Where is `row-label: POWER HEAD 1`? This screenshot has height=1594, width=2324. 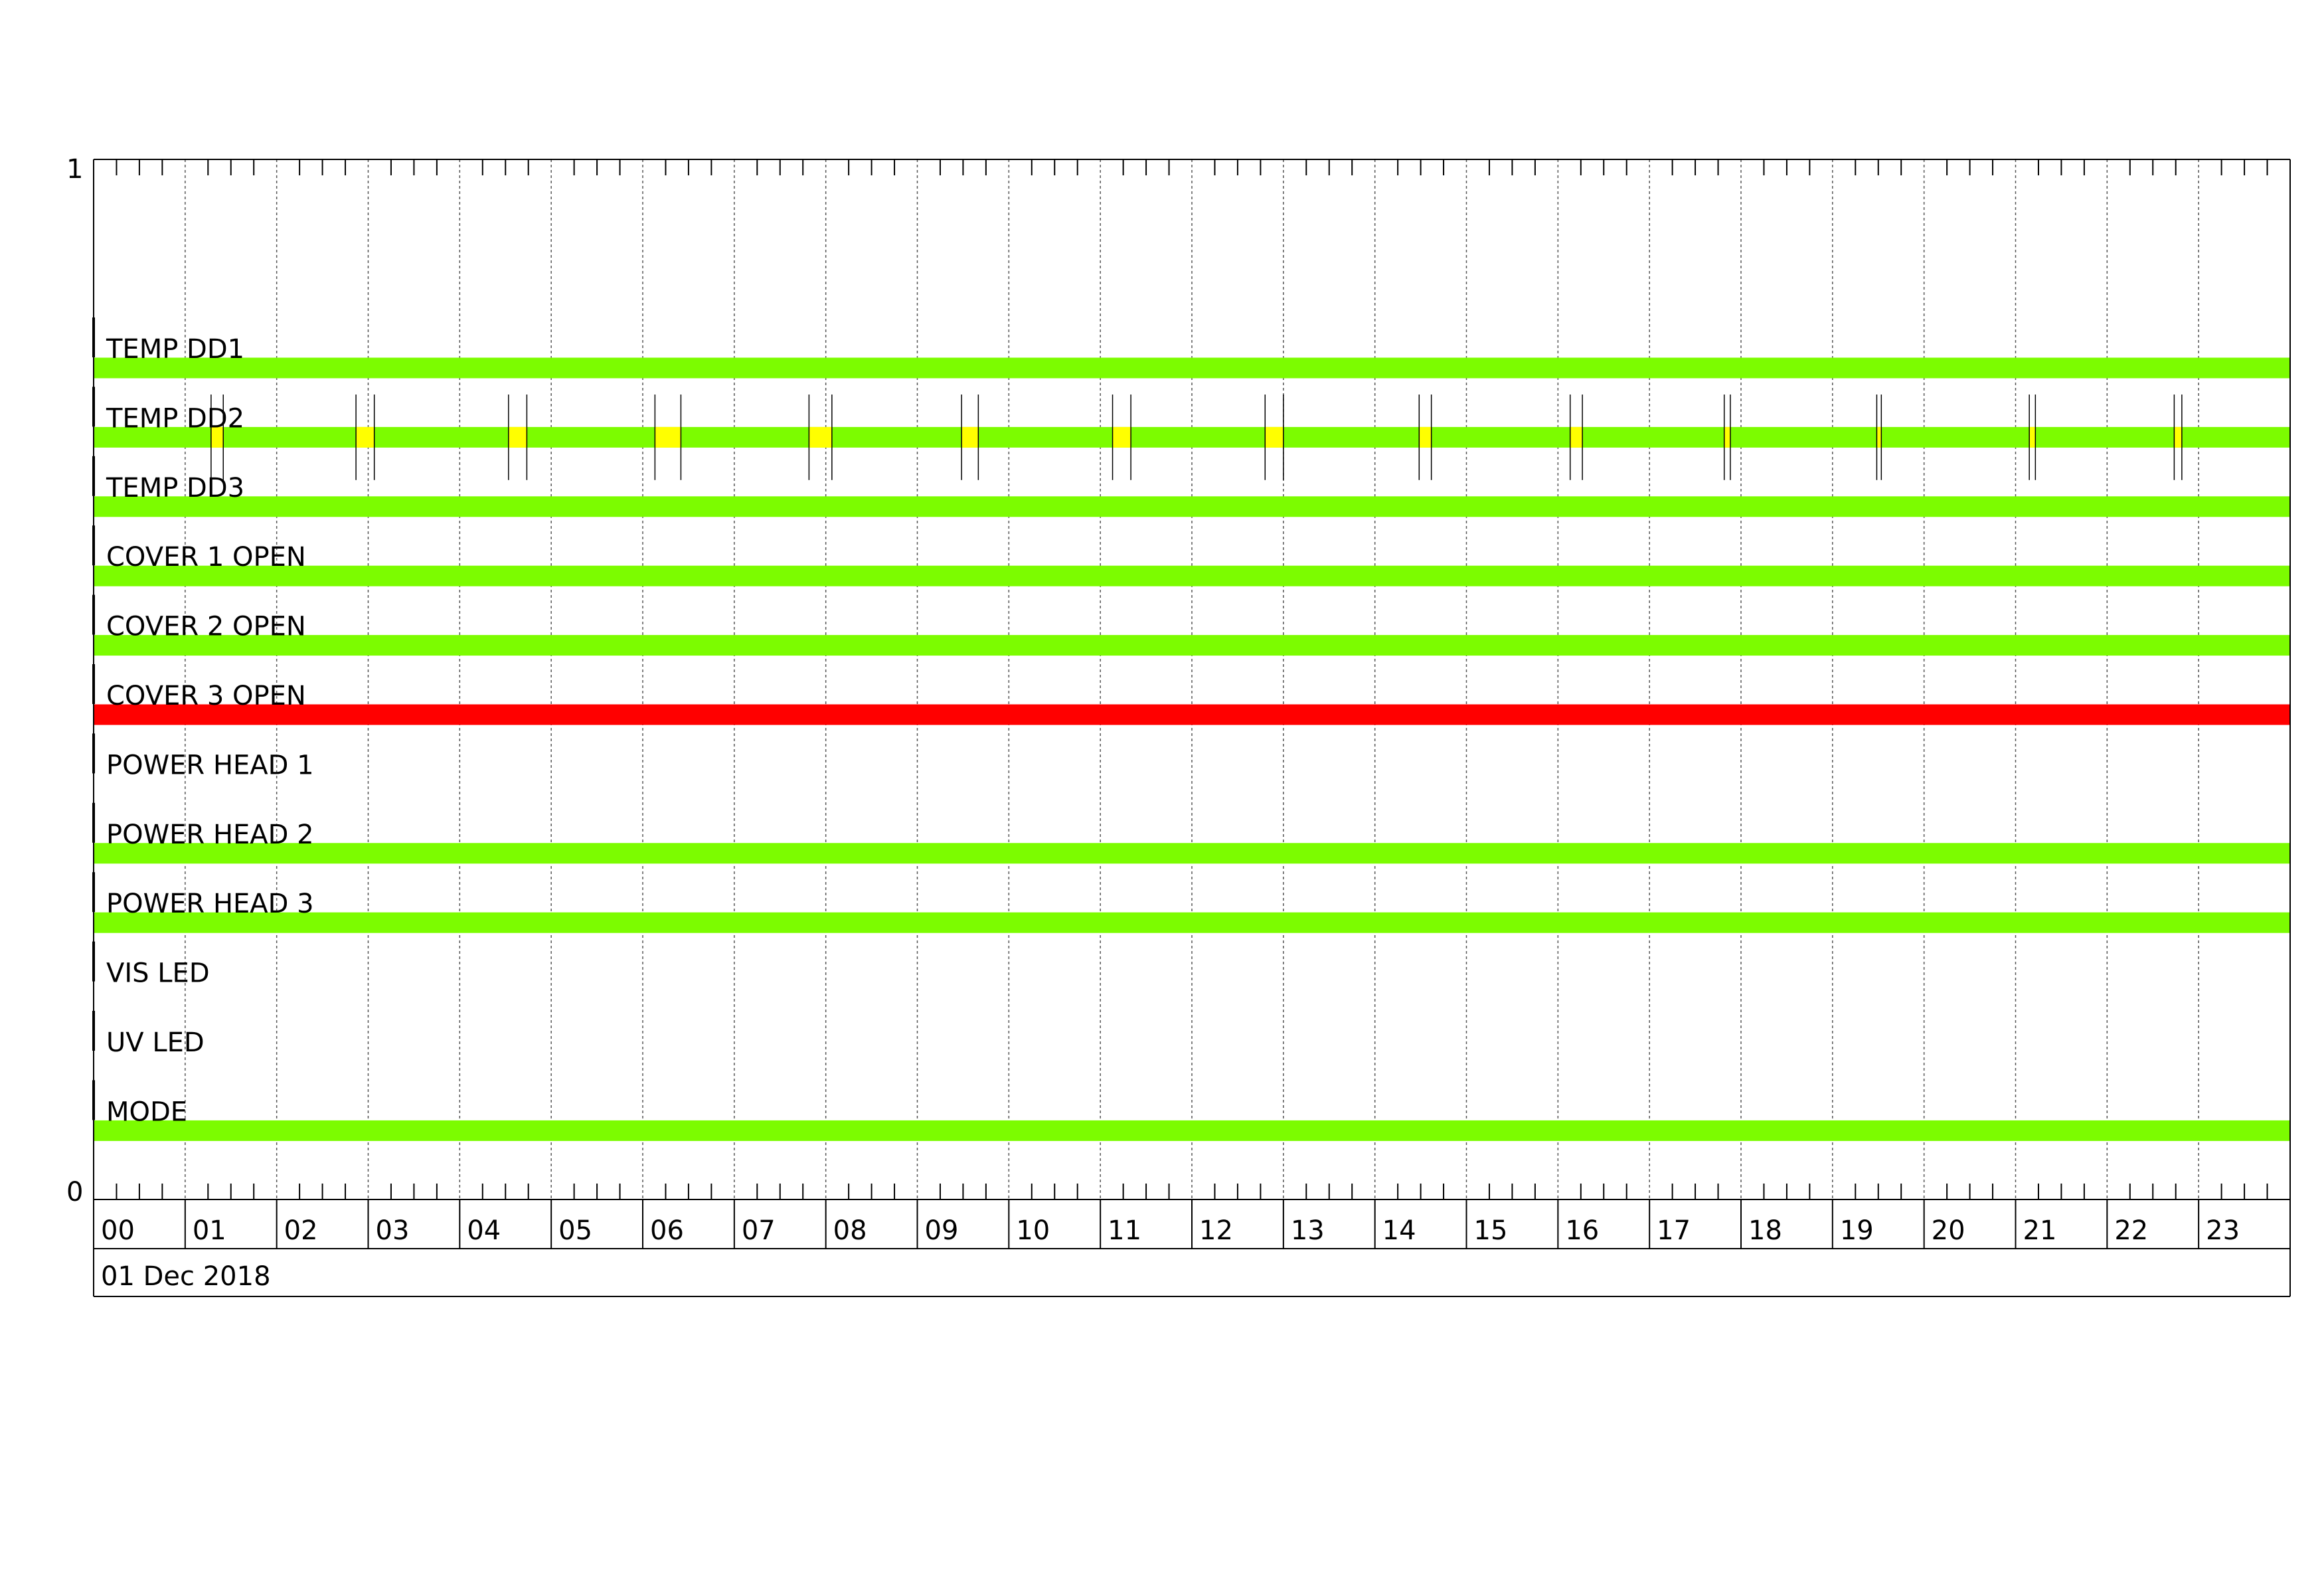
row-label: POWER HEAD 1 is located at coordinates (210, 765).